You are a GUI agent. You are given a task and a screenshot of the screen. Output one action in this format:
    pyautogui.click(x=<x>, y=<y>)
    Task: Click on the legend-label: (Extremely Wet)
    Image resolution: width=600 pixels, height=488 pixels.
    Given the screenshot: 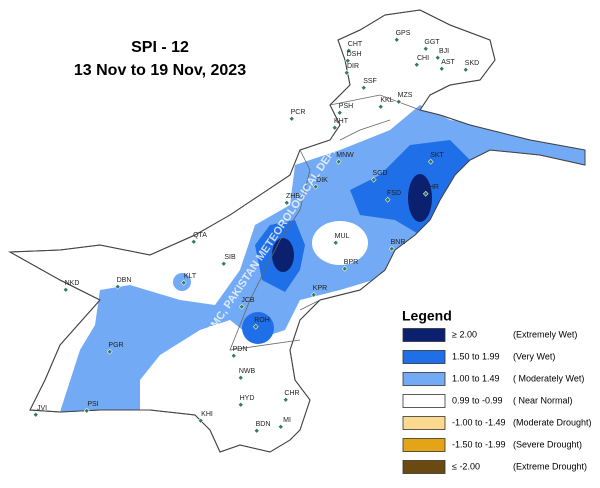 What is the action you would take?
    pyautogui.click(x=545, y=334)
    